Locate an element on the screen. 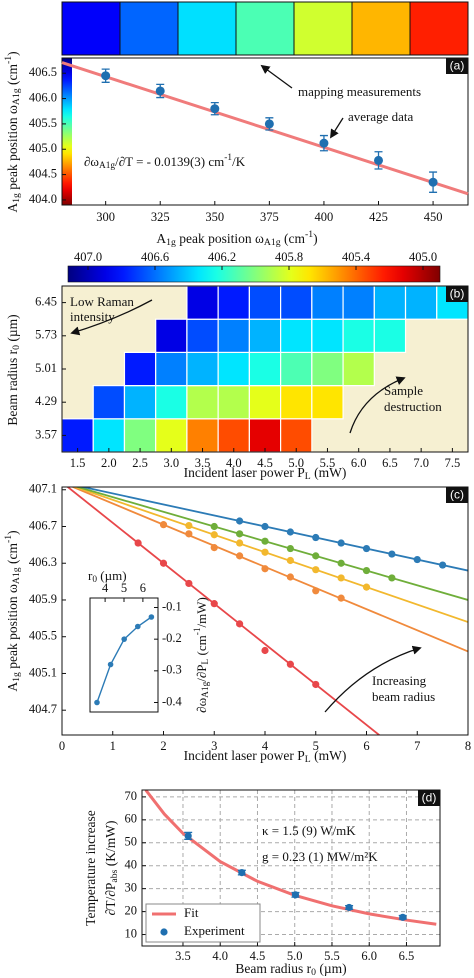 The width and height of the screenshot is (474, 978). x-tick-label: 6.0 is located at coordinates (359, 463).